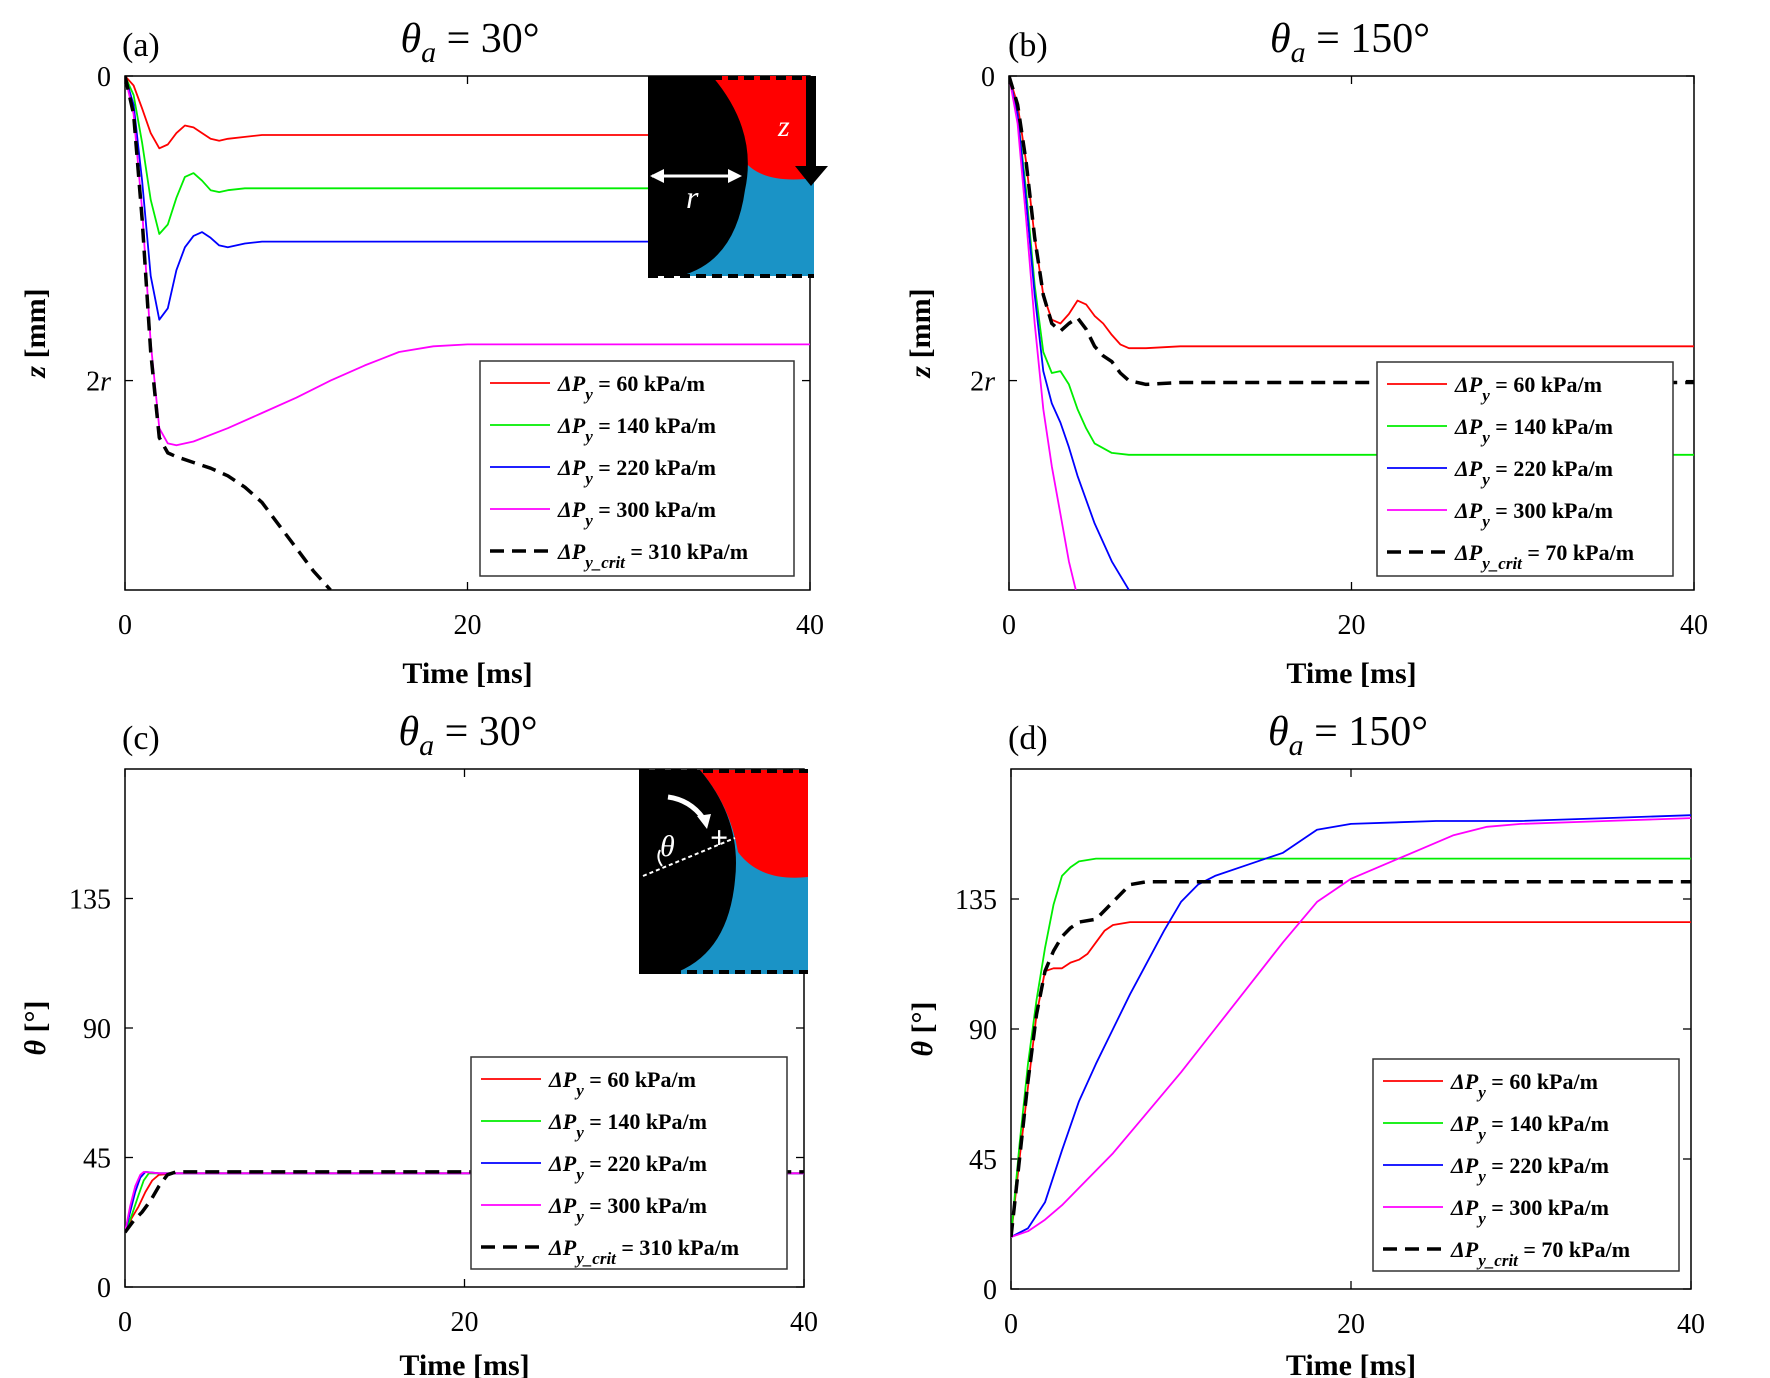  What do you see at coordinates (1028, 45) in the screenshot?
I see `panel-label: (b)` at bounding box center [1028, 45].